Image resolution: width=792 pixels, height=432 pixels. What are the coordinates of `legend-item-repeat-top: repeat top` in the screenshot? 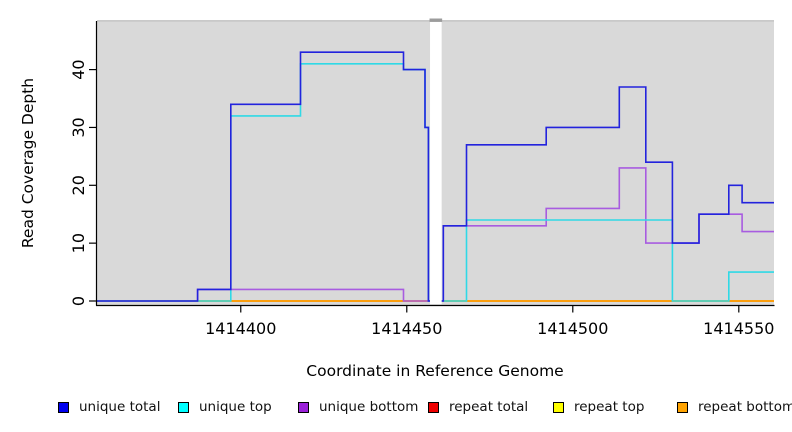 It's located at (598, 407).